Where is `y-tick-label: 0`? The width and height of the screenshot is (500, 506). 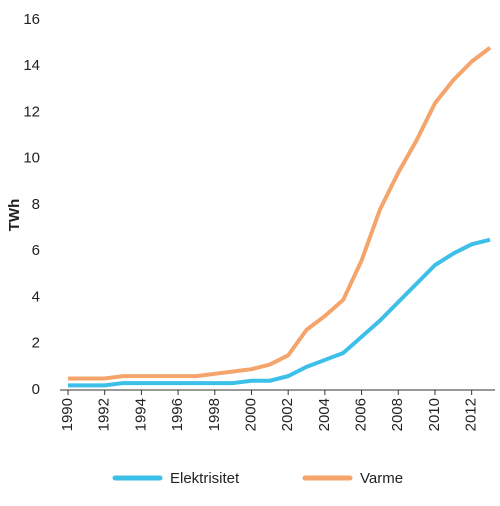 y-tick-label: 0 is located at coordinates (36, 389).